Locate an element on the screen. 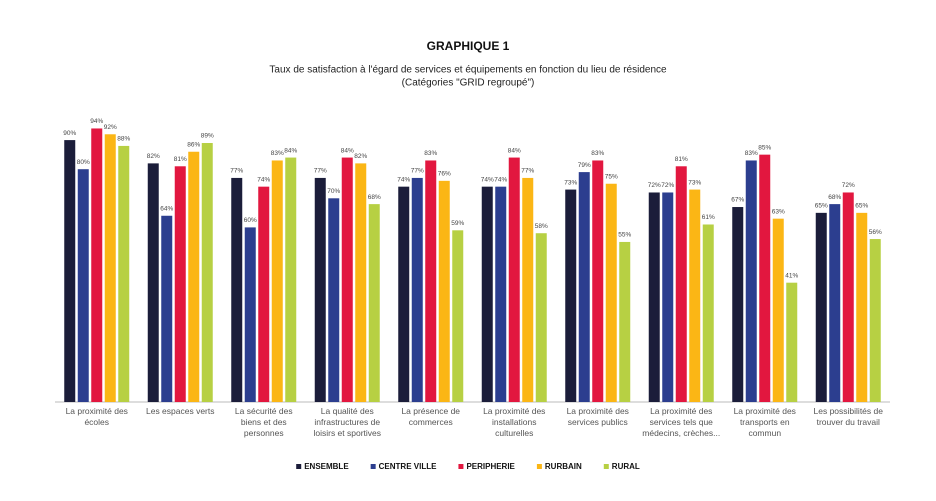  value-label: 79% is located at coordinates (584, 165).